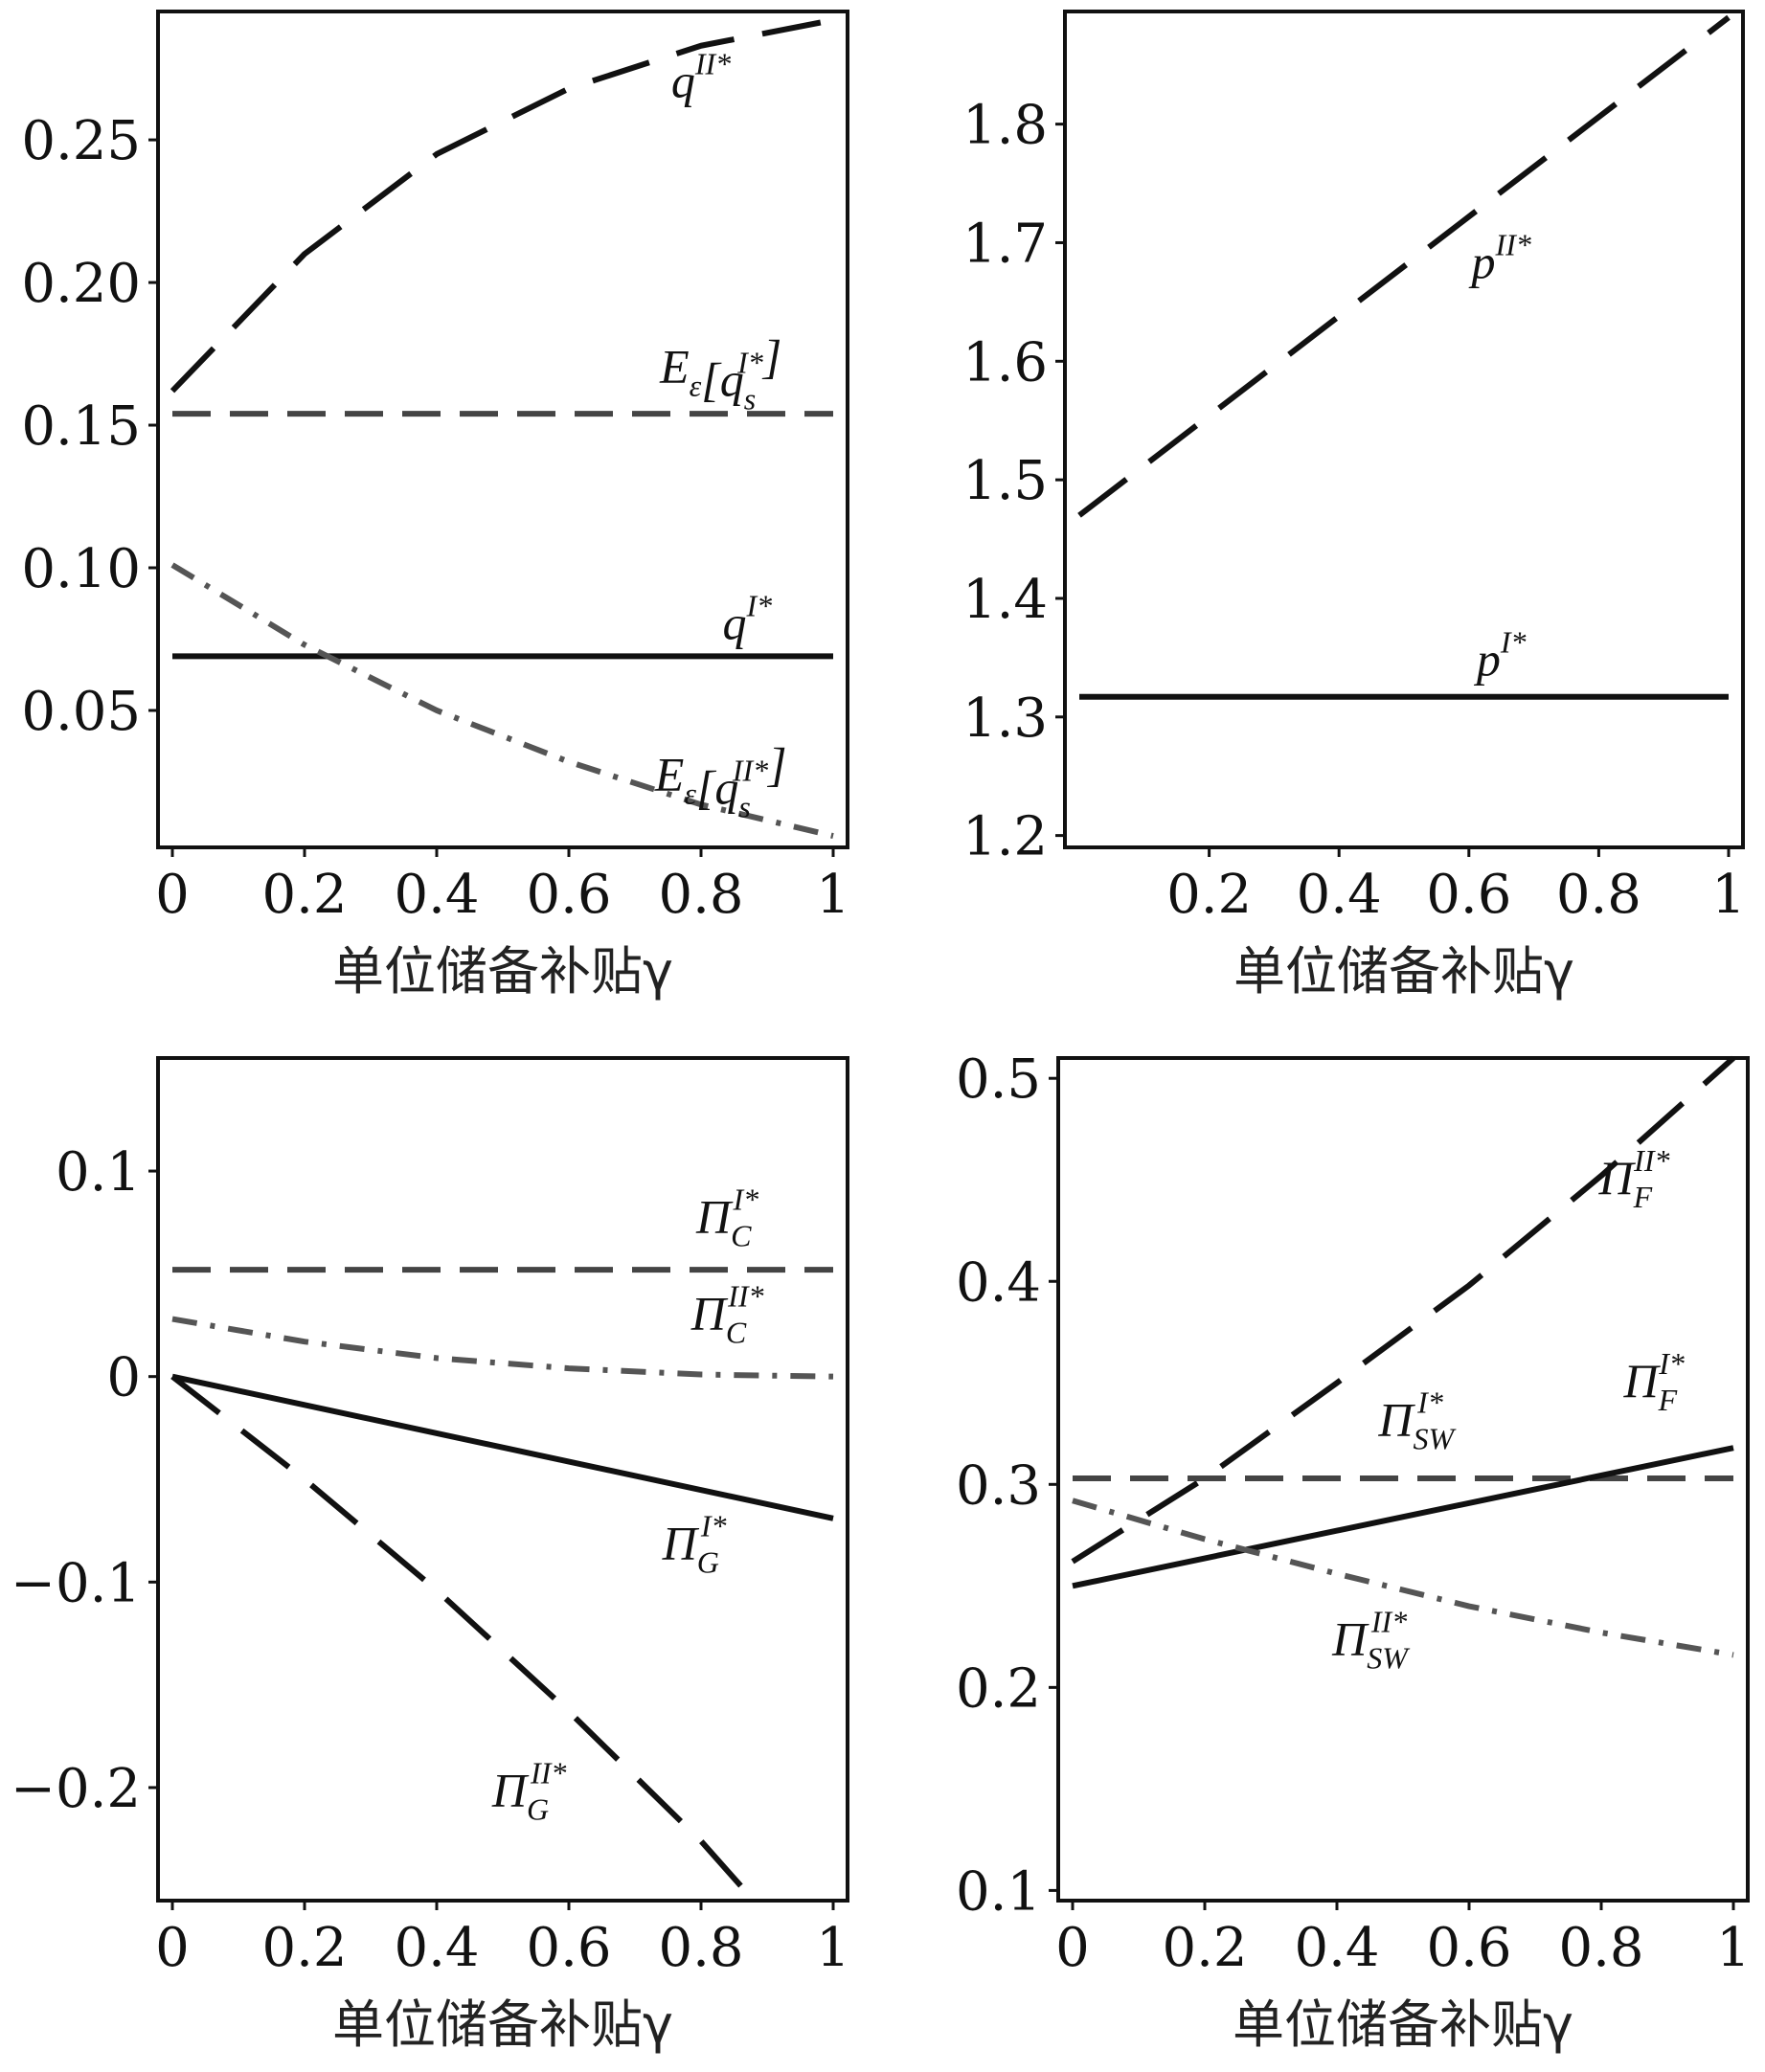  What do you see at coordinates (1634, 1178) in the screenshot?
I see `series-label: ΠFII*` at bounding box center [1634, 1178].